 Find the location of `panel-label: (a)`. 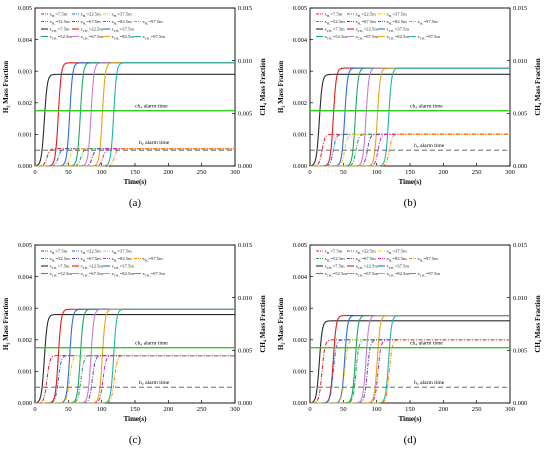

panel-label: (a) is located at coordinates (135, 203).